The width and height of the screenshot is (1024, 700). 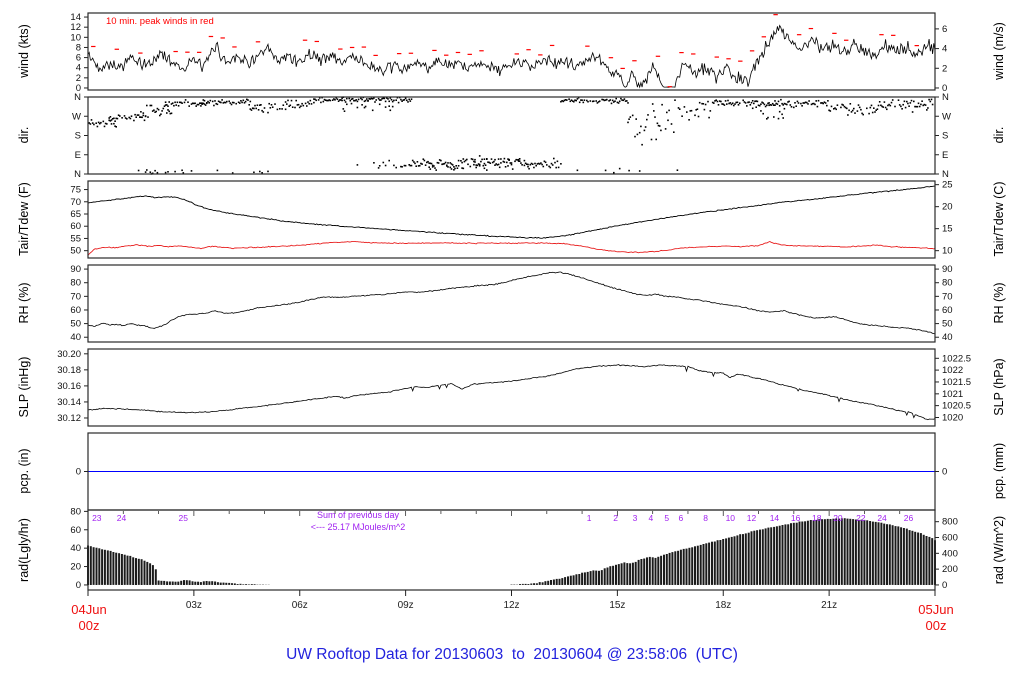 What do you see at coordinates (861, 518) in the screenshot?
I see `solar-cumulative-label: 22` at bounding box center [861, 518].